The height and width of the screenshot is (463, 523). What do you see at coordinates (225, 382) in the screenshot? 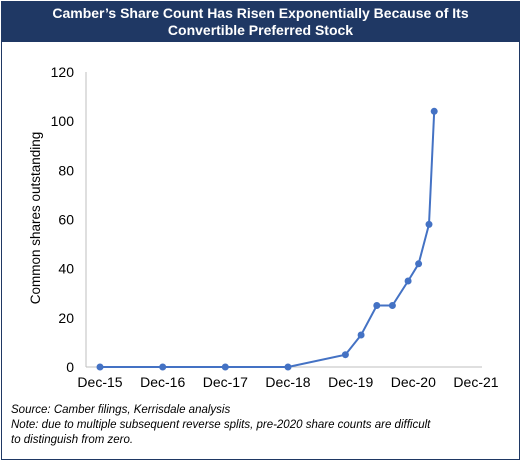
I see `x-tick-label: Dec-17` at bounding box center [225, 382].